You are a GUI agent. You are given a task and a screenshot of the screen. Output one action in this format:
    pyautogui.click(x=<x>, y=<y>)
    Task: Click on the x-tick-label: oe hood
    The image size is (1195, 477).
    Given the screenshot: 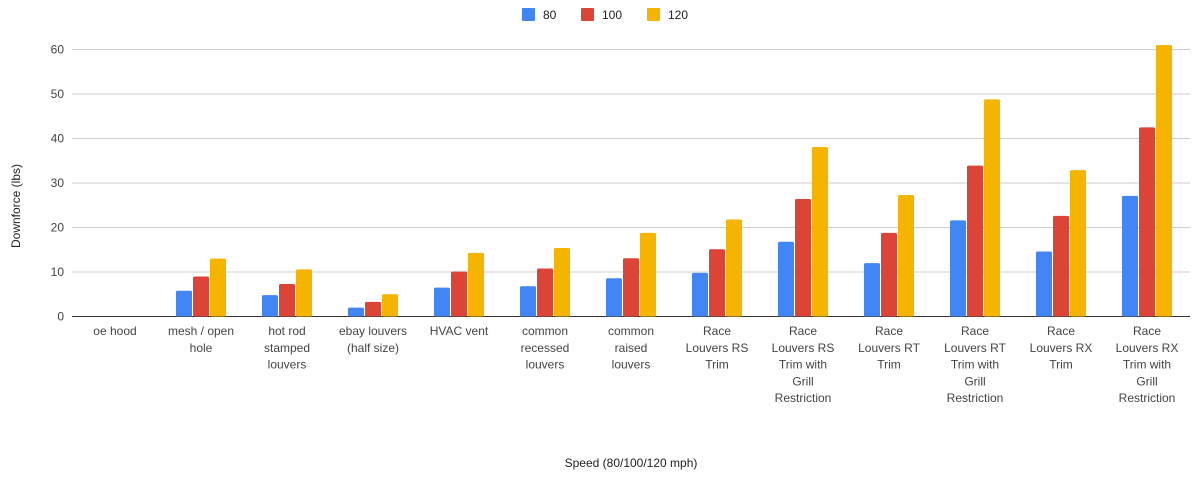 What is the action you would take?
    pyautogui.click(x=114, y=331)
    